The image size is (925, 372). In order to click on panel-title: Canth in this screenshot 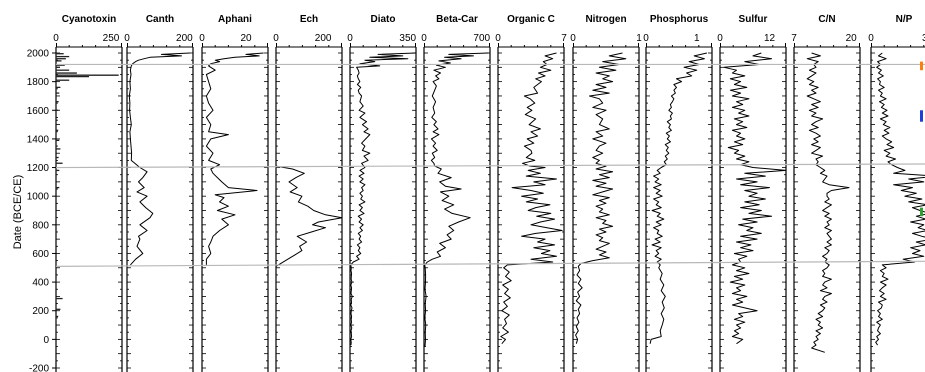, I will do `click(160, 19)`.